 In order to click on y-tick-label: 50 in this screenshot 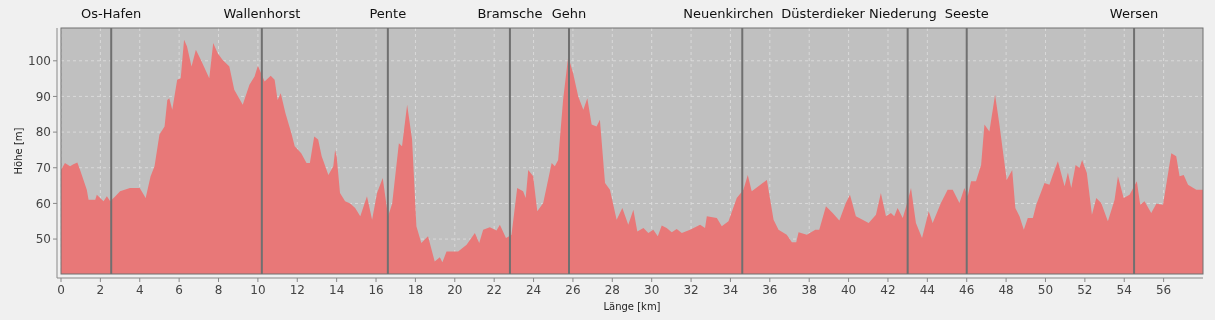, I will do `click(43, 239)`.